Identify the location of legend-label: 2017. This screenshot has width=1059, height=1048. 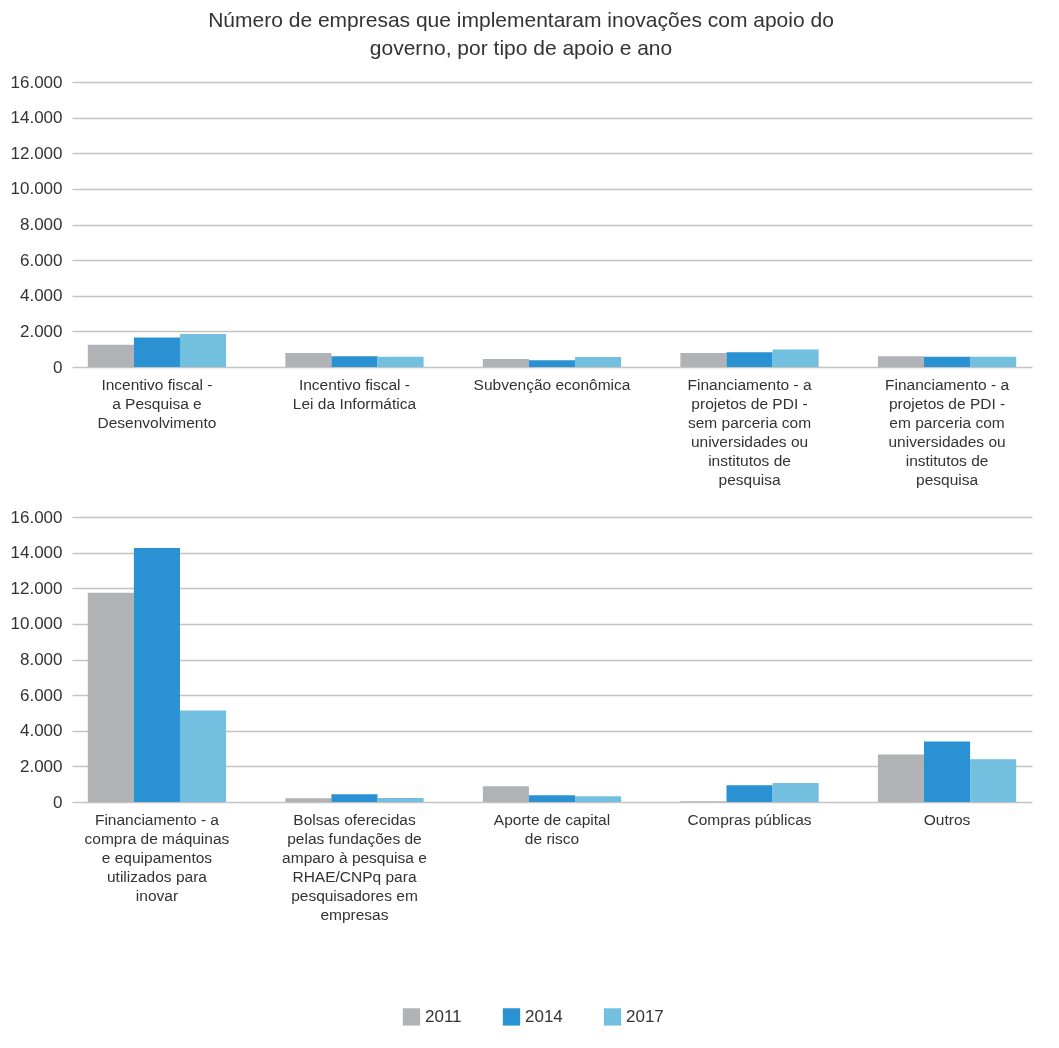
(645, 1016).